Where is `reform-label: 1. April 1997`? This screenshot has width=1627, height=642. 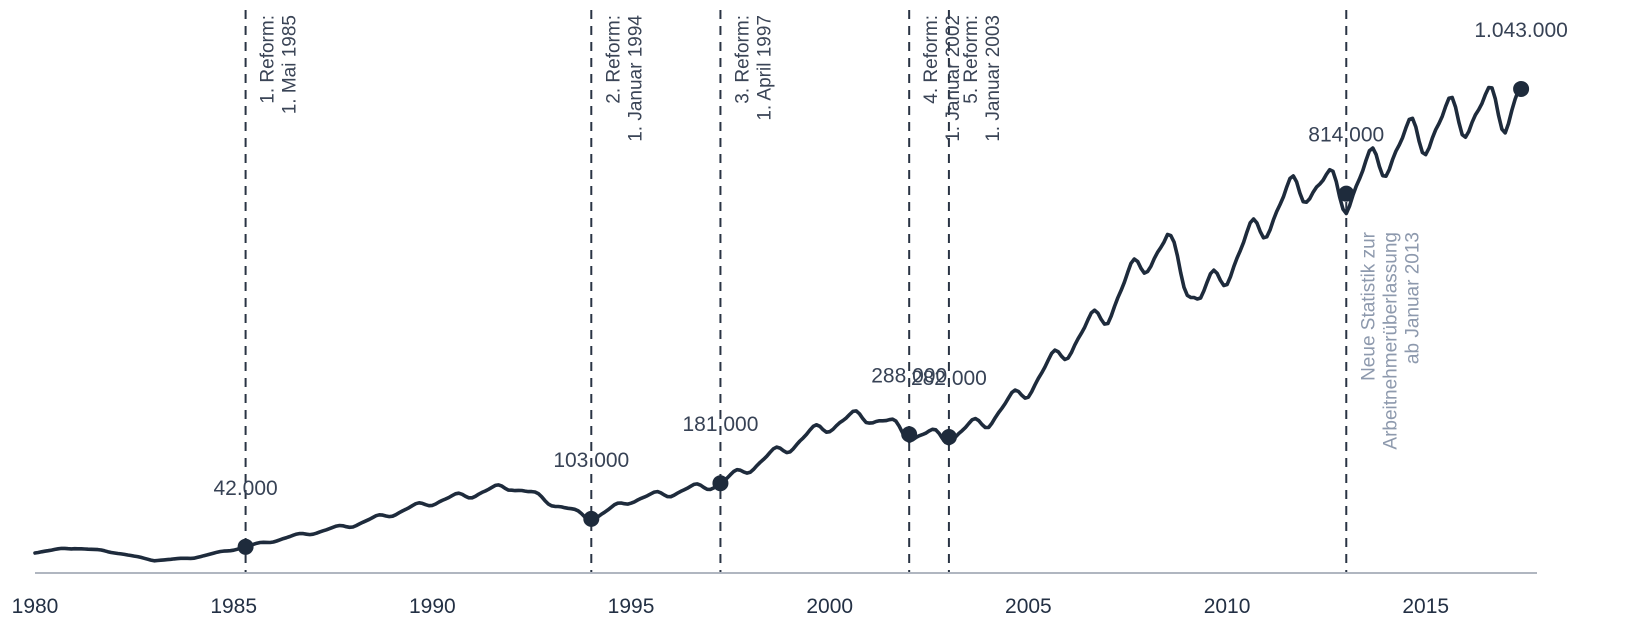
reform-label: 1. April 1997 is located at coordinates (764, 68).